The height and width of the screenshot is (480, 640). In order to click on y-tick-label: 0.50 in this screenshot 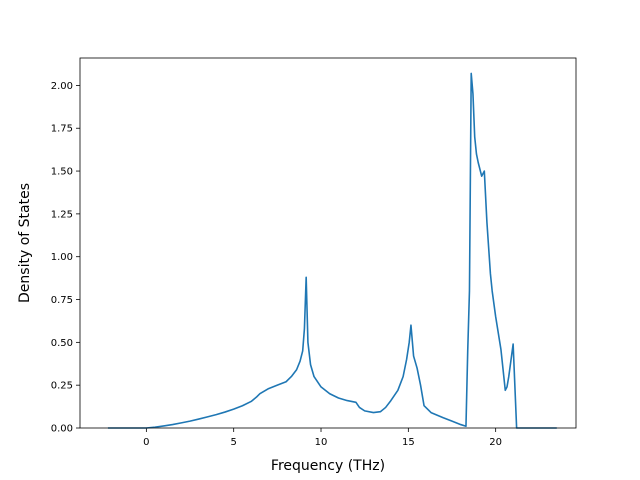, I will do `click(62, 343)`.